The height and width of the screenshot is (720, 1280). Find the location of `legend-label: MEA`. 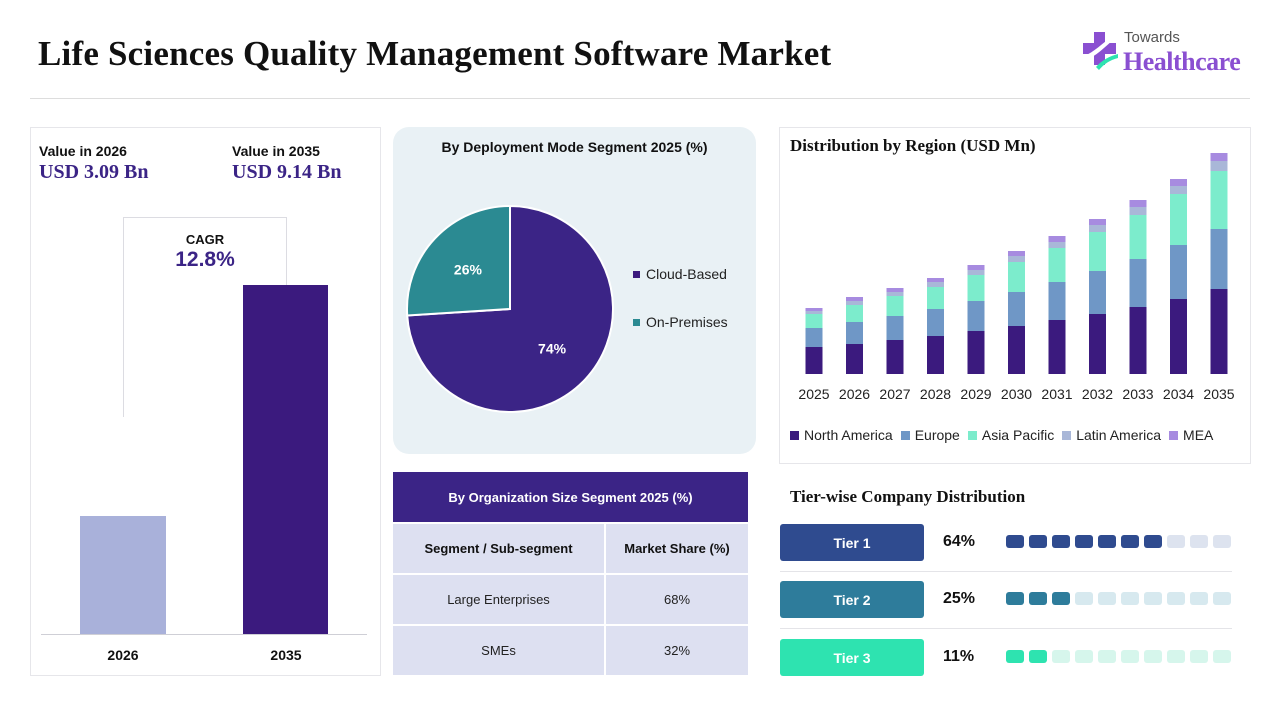

legend-label: MEA is located at coordinates (1198, 435).